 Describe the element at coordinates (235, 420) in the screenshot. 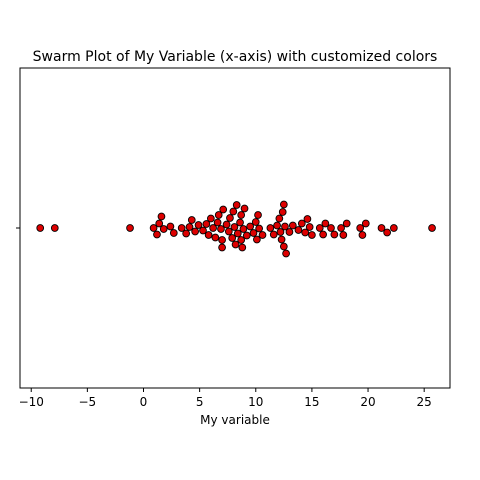

I see `x-axis-label: My variable` at that location.